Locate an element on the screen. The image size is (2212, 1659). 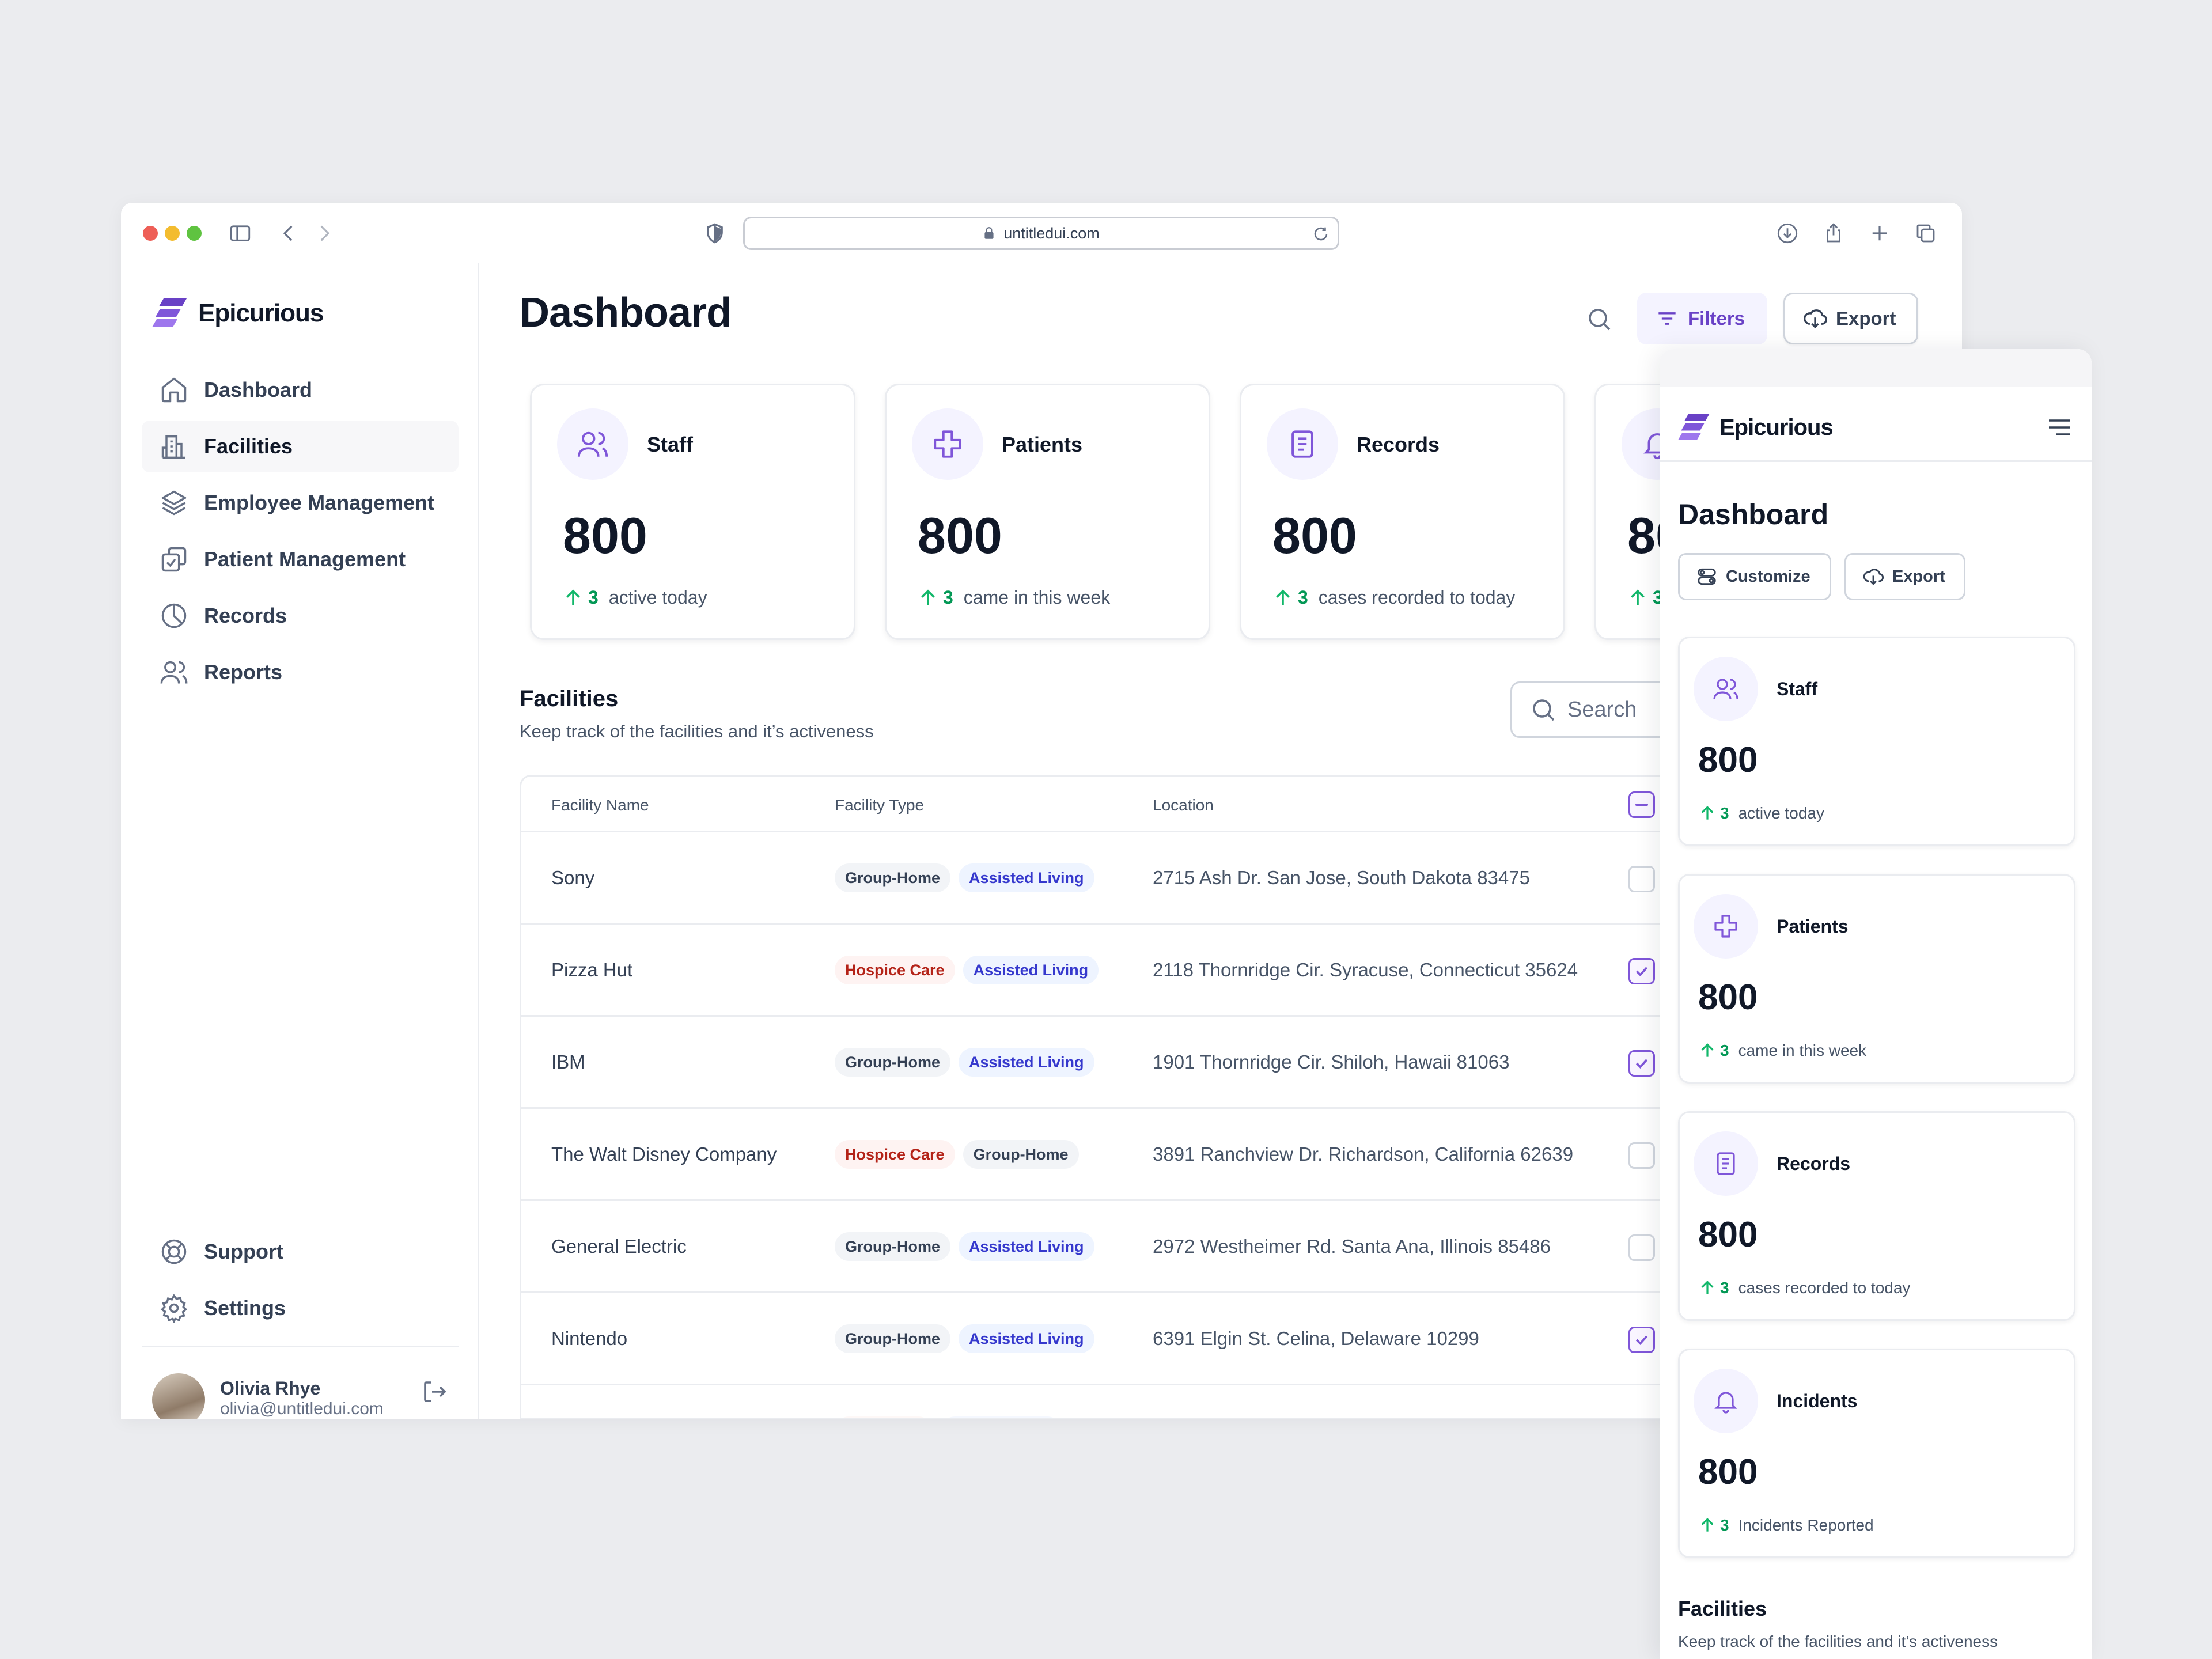
sidebar-item-dashboard: Dashboard is located at coordinates (301, 390).